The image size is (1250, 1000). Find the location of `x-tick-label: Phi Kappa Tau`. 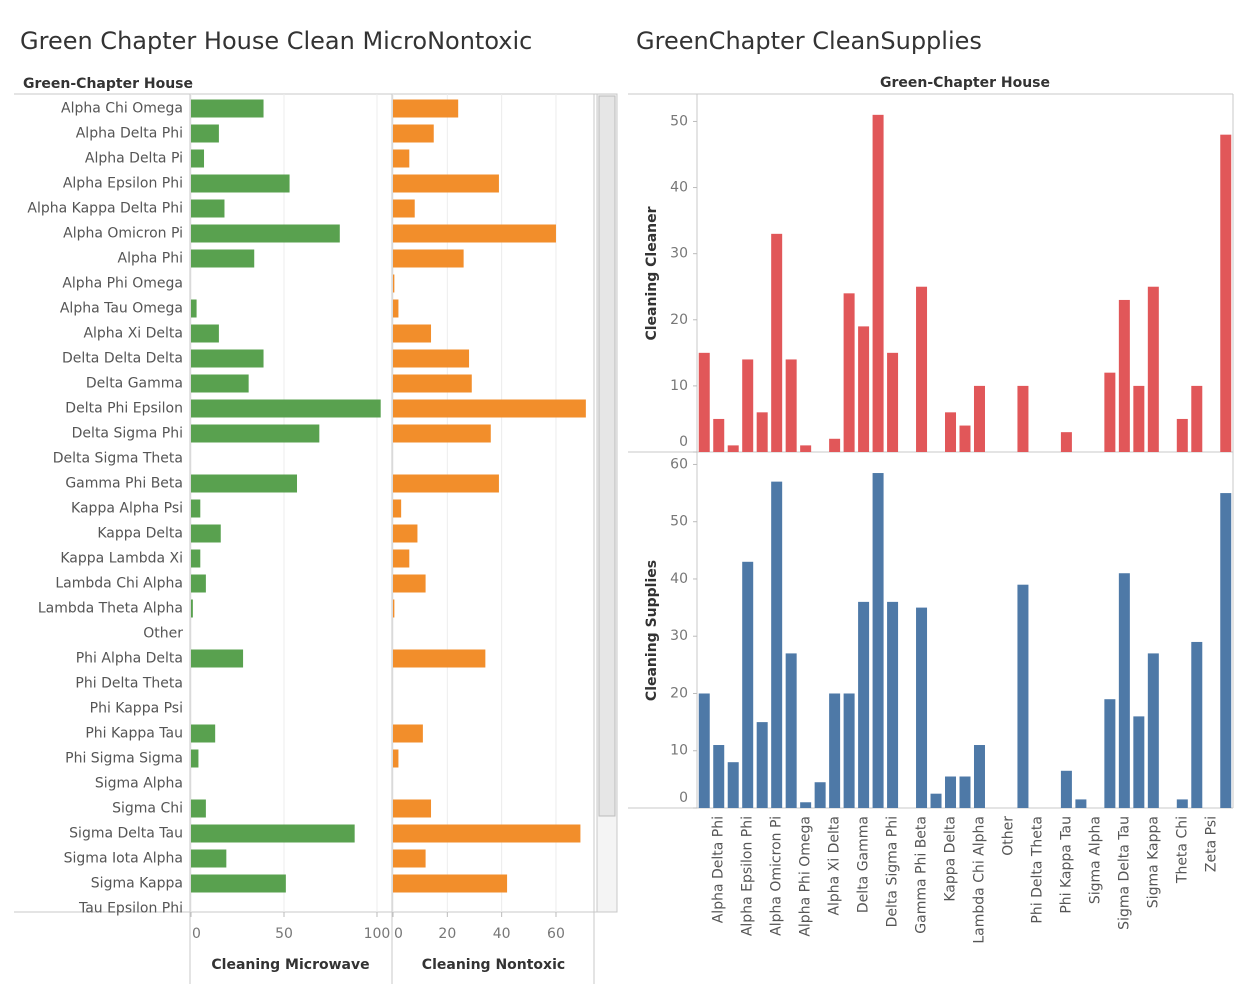

x-tick-label: Phi Kappa Tau is located at coordinates (1066, 865).